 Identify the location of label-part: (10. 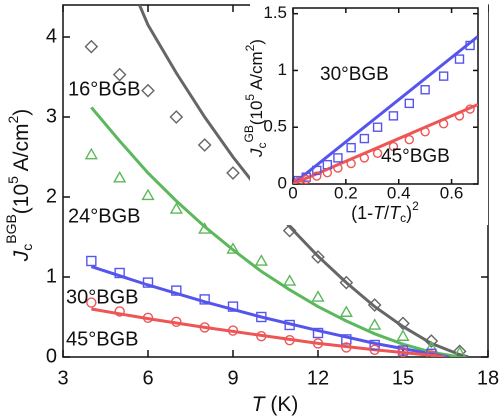
(256, 113).